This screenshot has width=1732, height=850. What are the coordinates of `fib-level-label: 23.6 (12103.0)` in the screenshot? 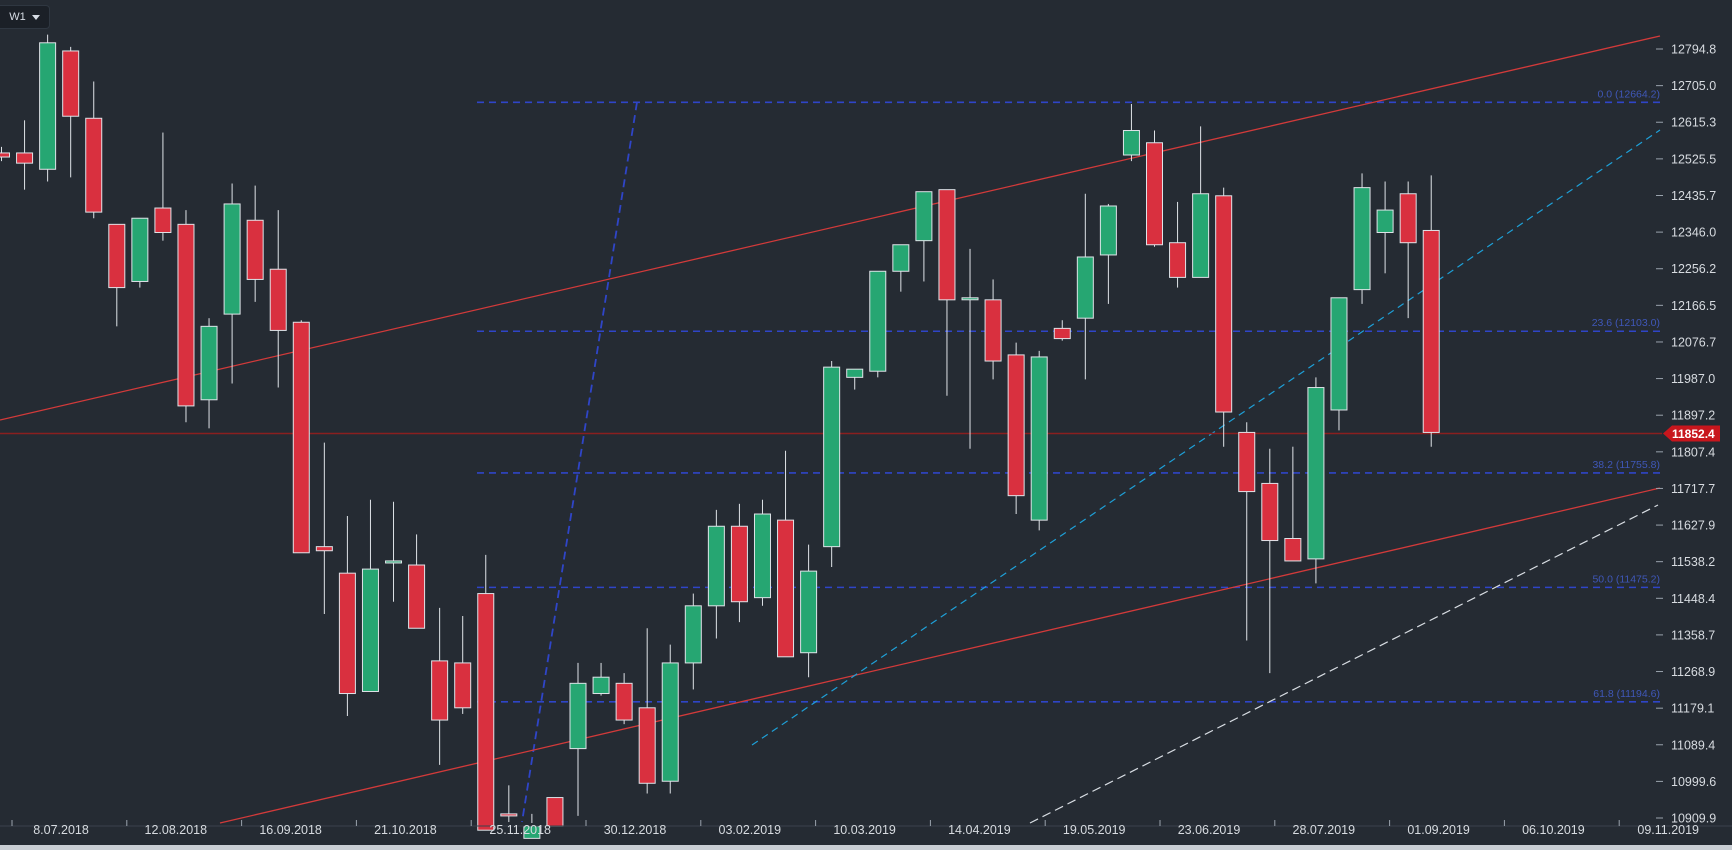 It's located at (1626, 323).